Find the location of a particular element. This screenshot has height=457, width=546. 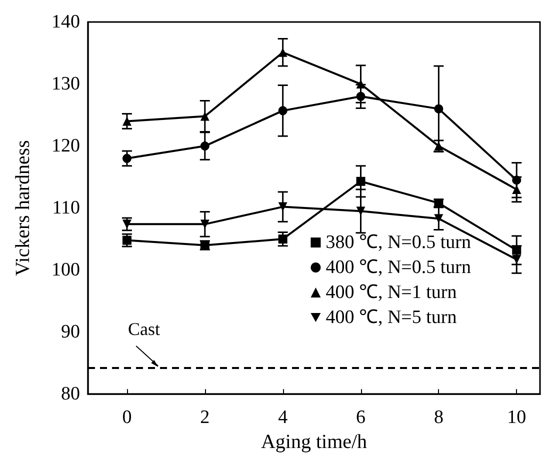

y-tick-label: 110 is located at coordinates (66, 208).